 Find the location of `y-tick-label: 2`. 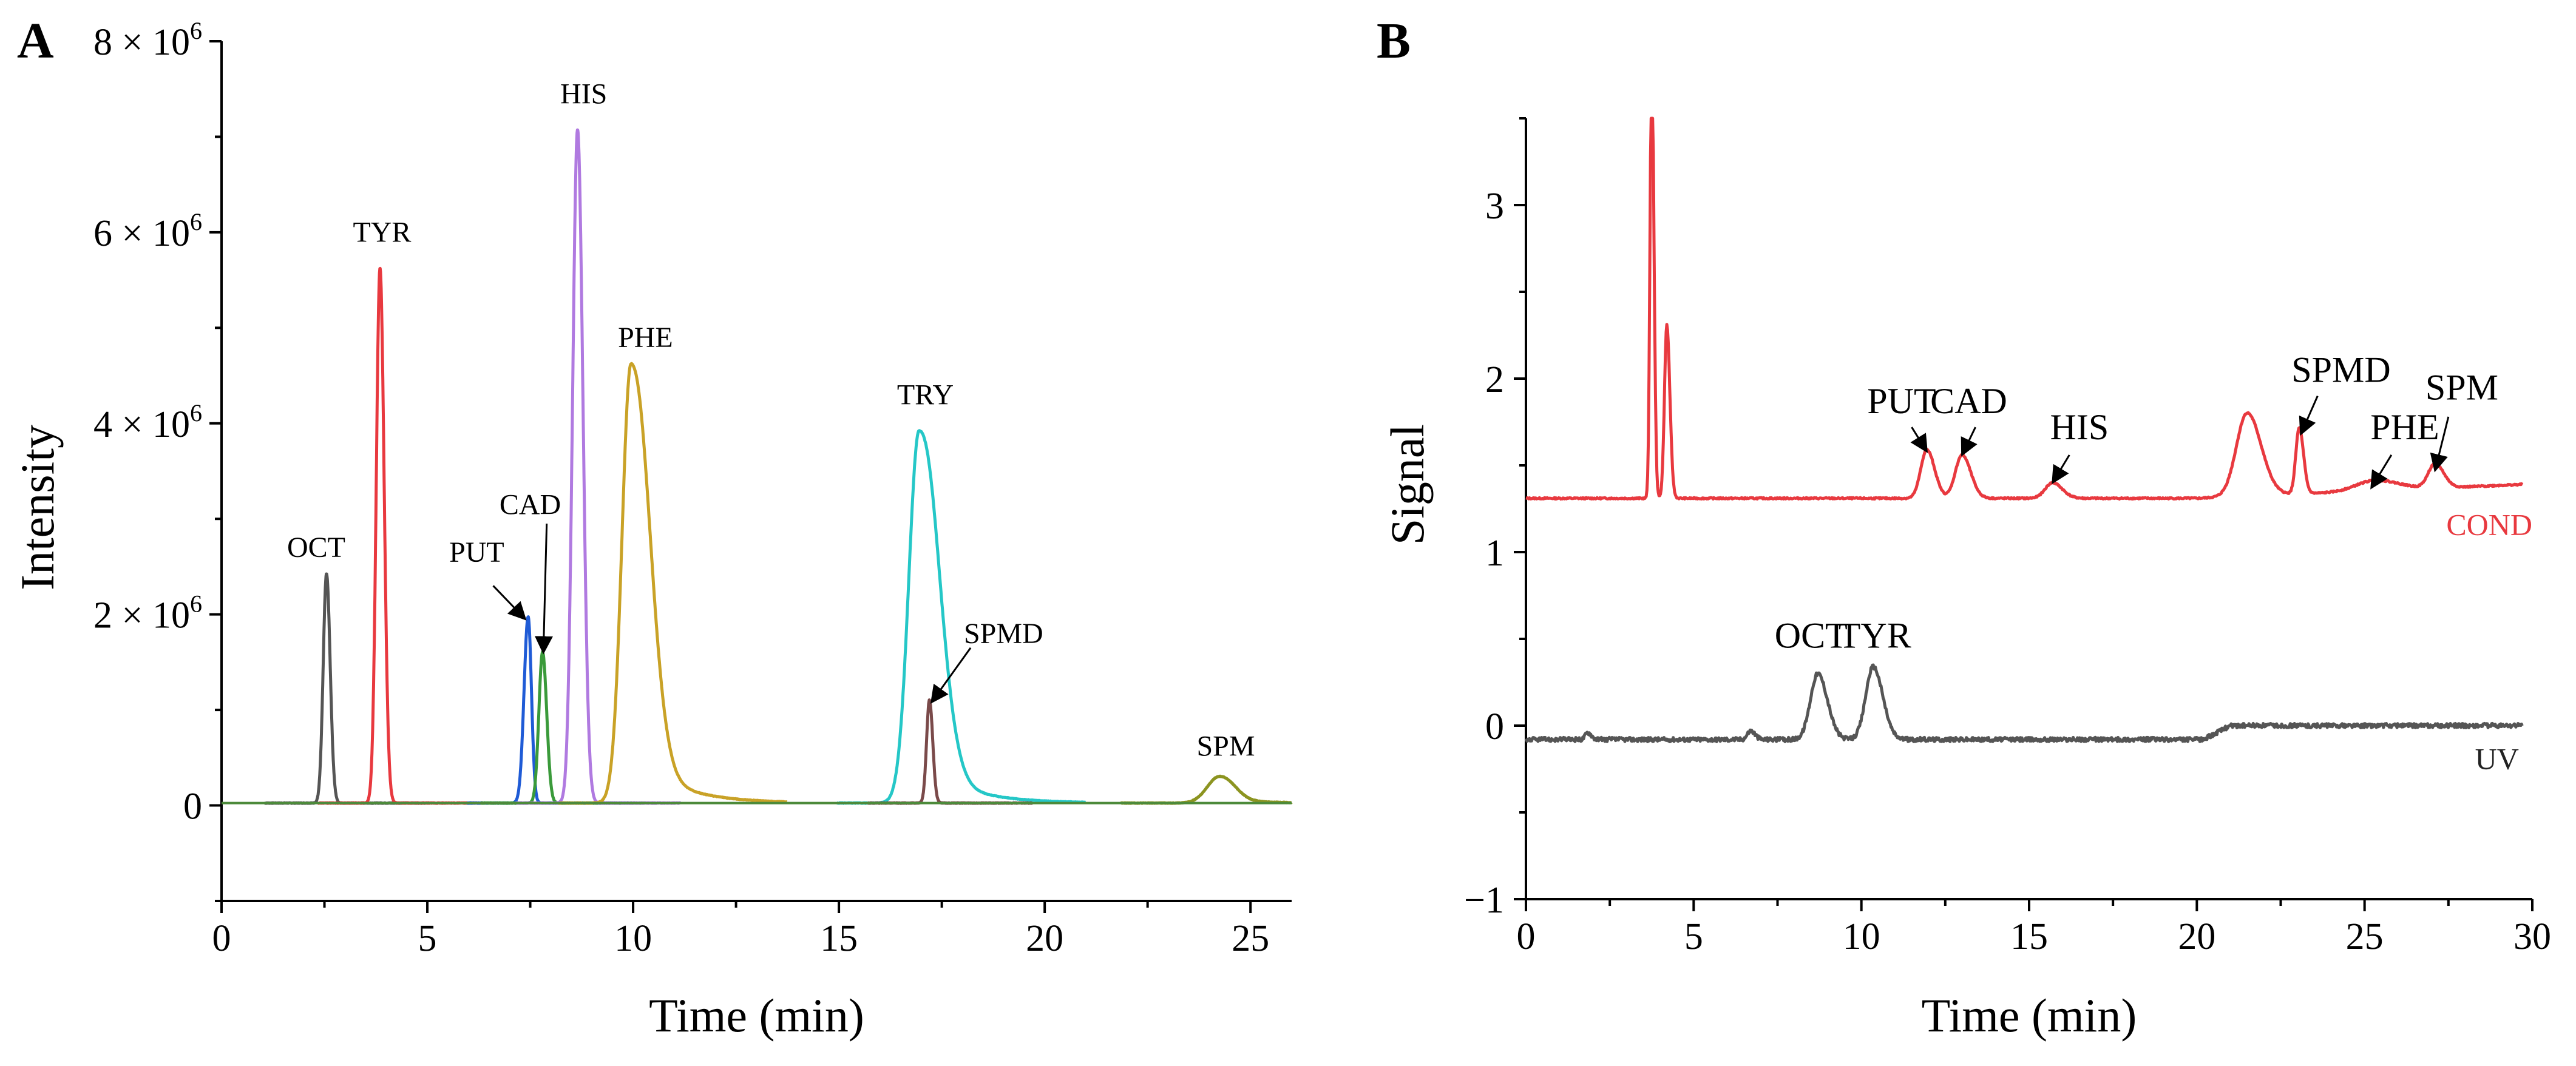

y-tick-label: 2 is located at coordinates (1495, 379).